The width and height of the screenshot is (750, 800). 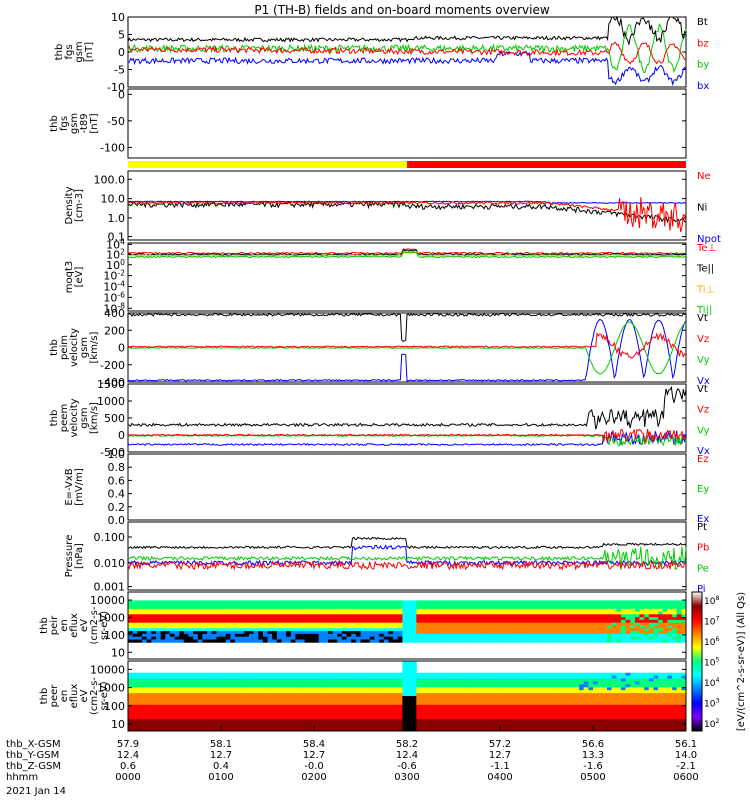 What do you see at coordinates (44, 696) in the screenshot?
I see `y-axis-label-line: thb` at bounding box center [44, 696].